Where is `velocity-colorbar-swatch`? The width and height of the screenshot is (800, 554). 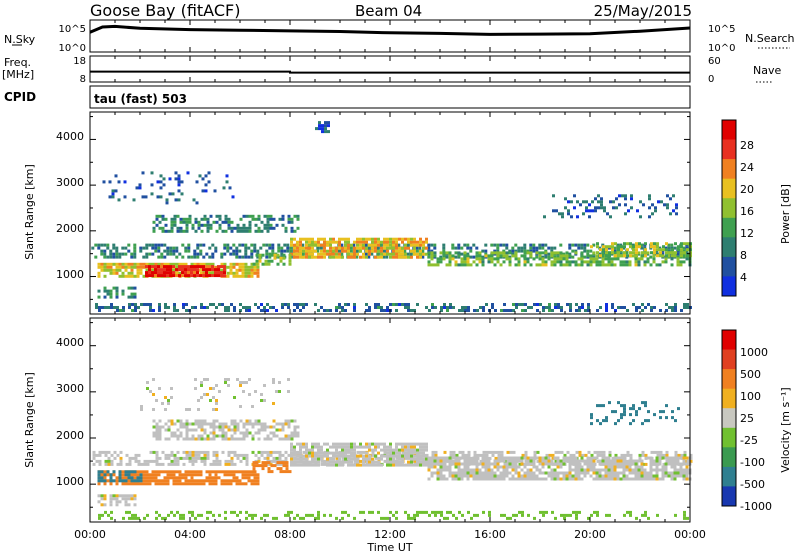
velocity-colorbar-swatch is located at coordinates (729, 398).